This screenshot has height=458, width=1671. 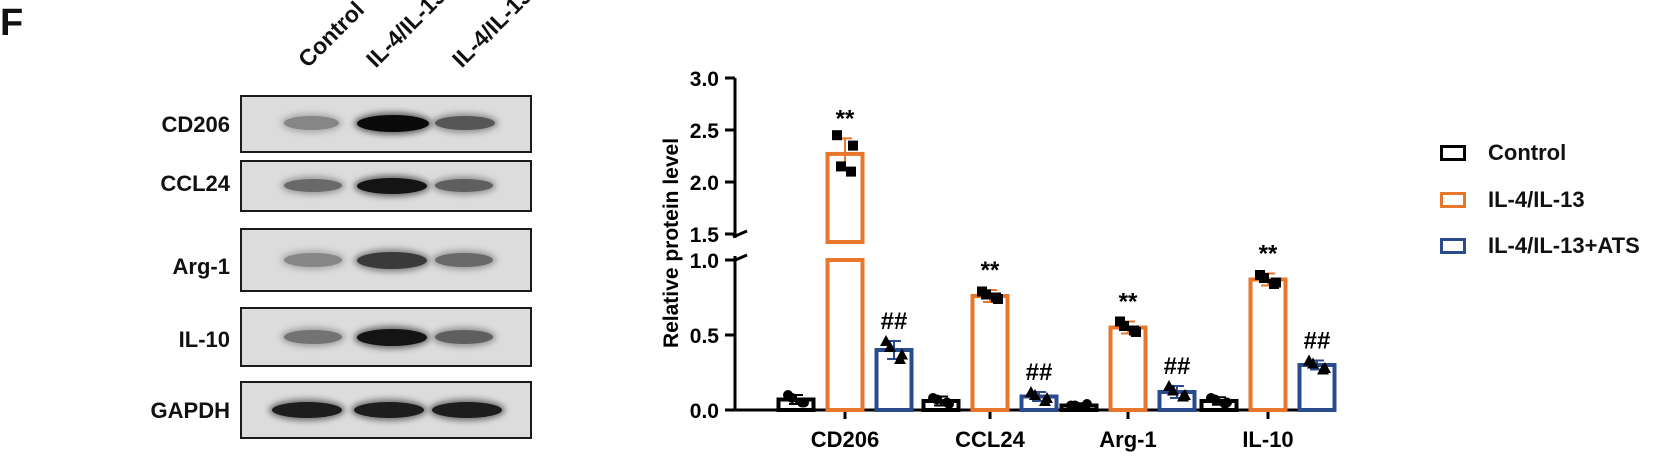 What do you see at coordinates (1267, 439) in the screenshot?
I see `x-tick-label: IL-10` at bounding box center [1267, 439].